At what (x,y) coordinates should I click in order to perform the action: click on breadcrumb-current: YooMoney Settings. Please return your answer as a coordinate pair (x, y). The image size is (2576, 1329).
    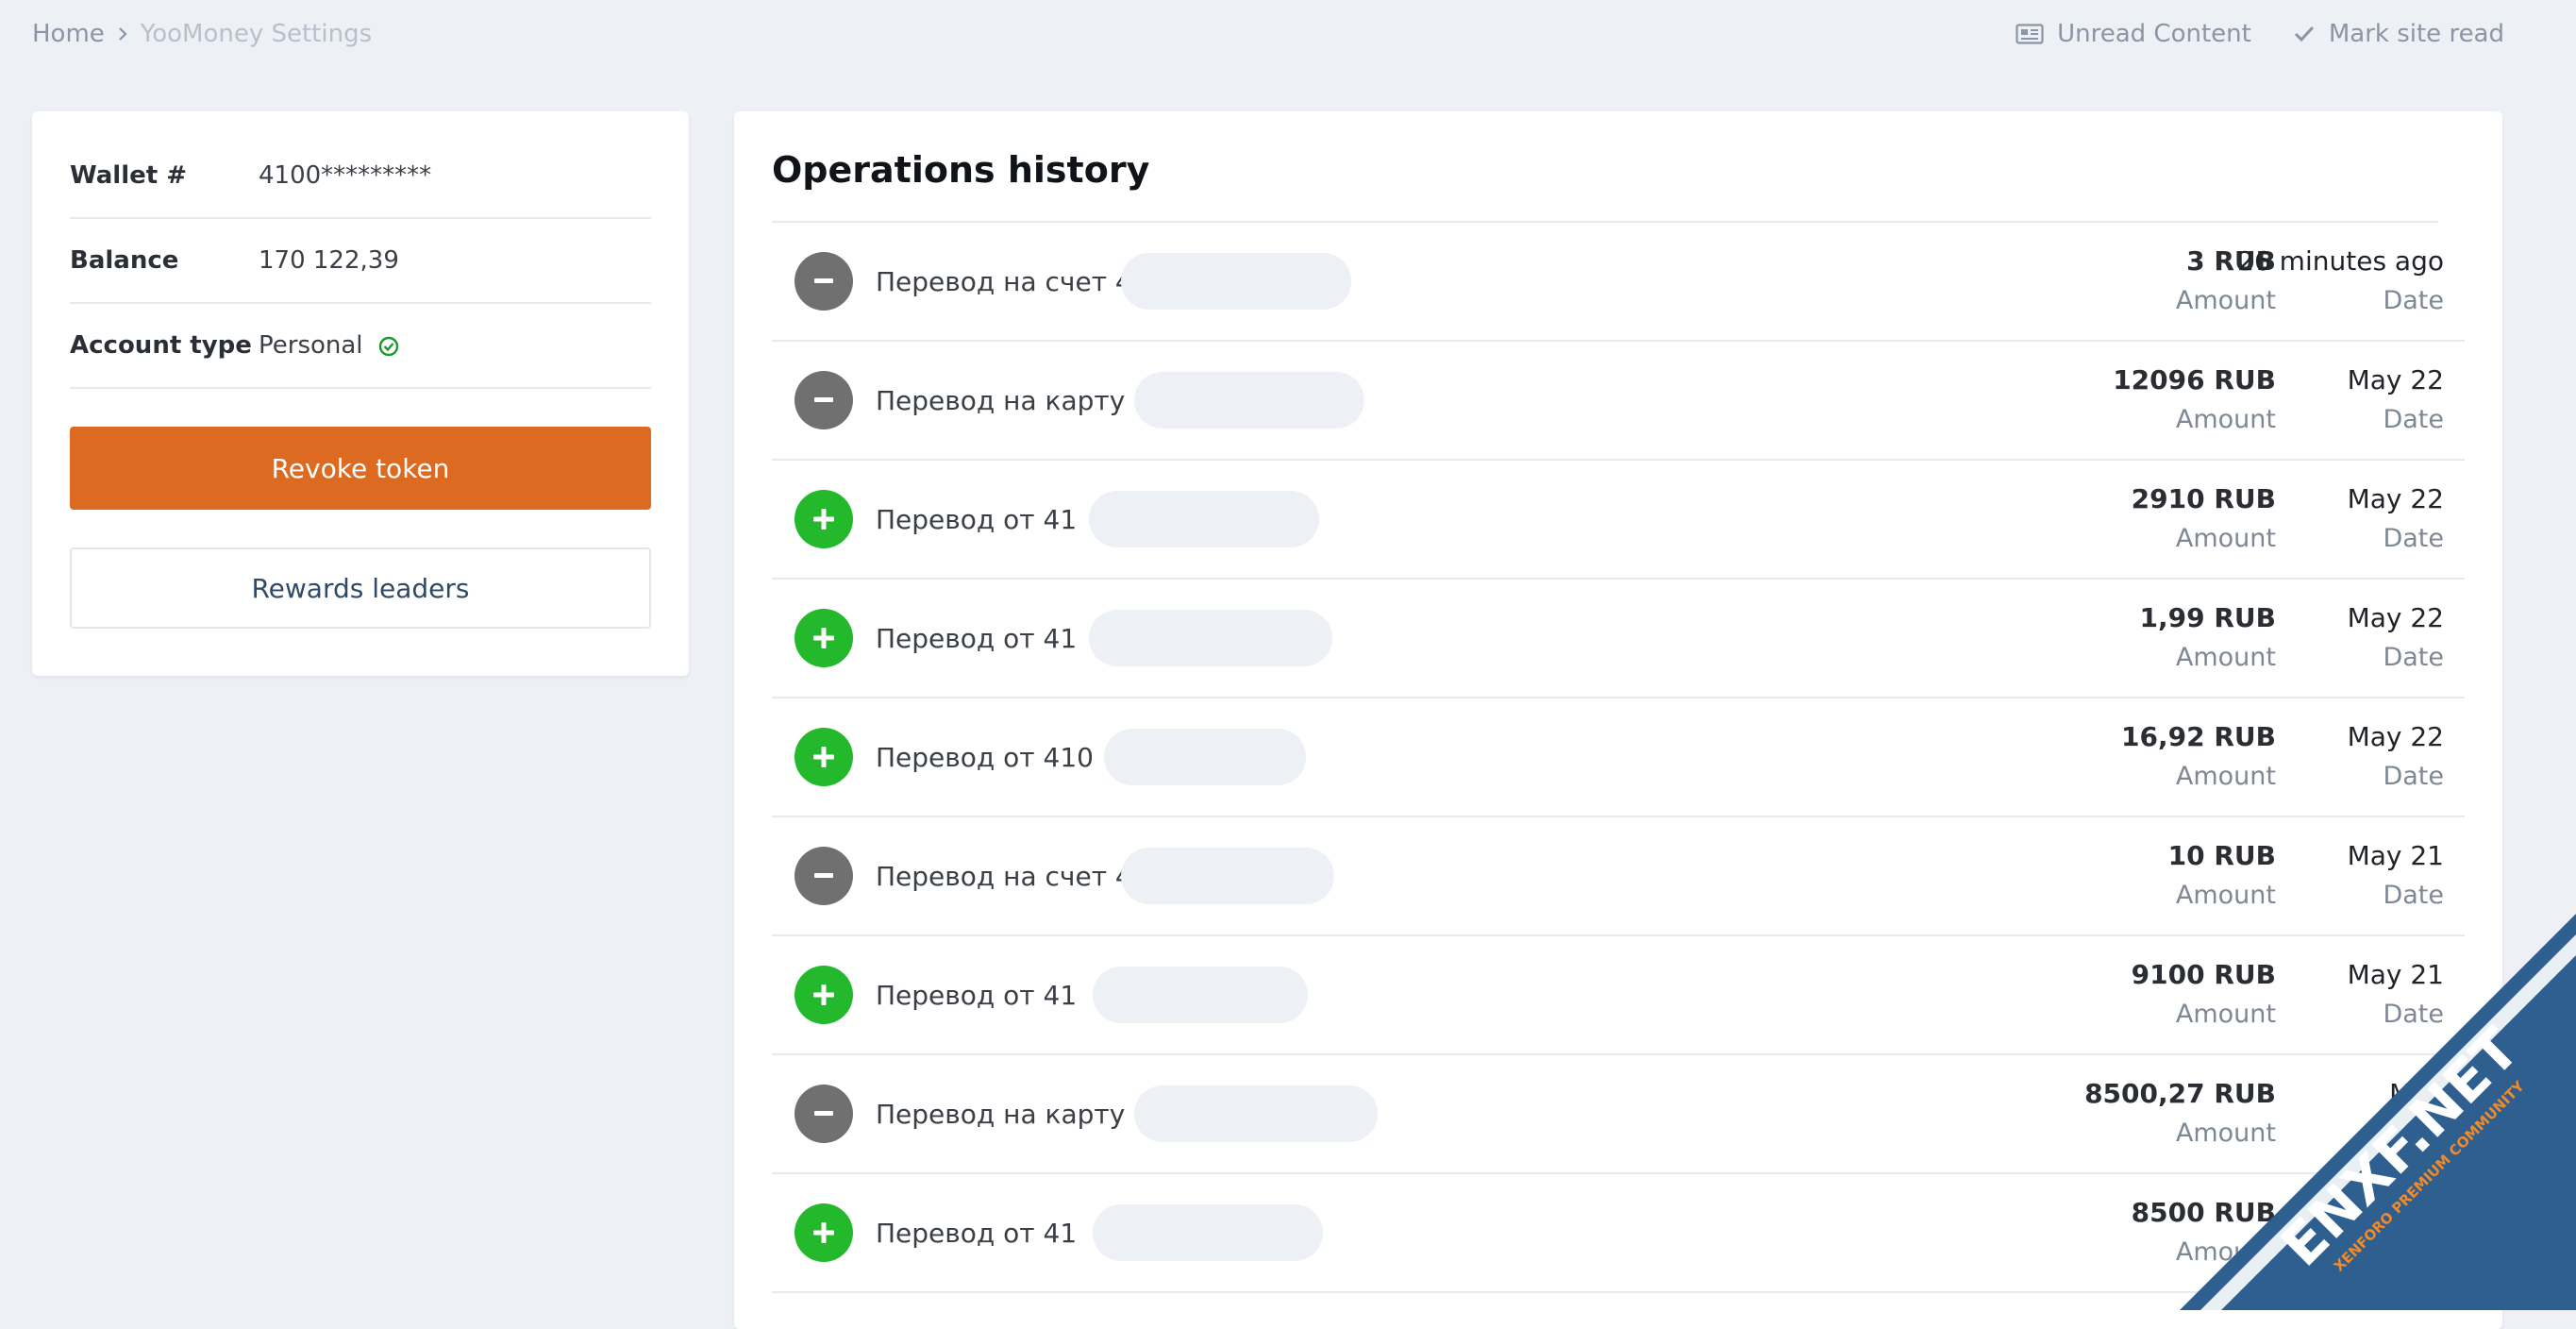
    Looking at the image, I should click on (256, 34).